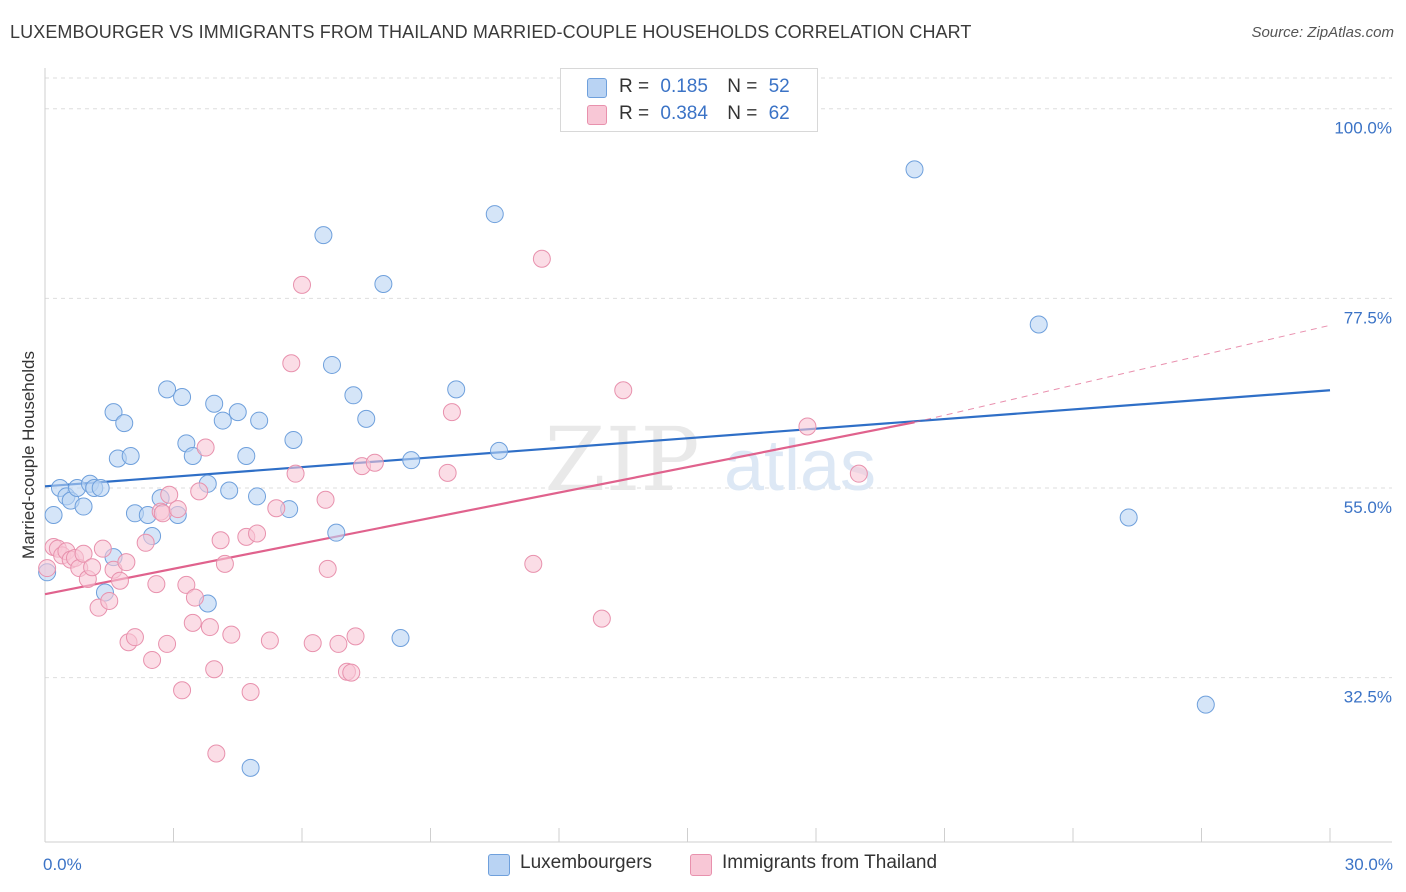 This screenshot has height=892, width=1406. Describe the element at coordinates (684, 86) in the screenshot. I see `legend-r-value: 0.185` at that location.